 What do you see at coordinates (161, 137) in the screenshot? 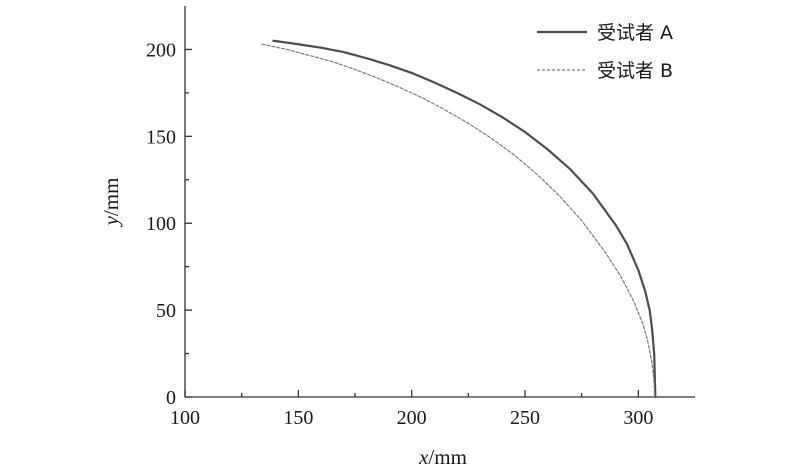
I see `y-tick-label: 150` at bounding box center [161, 137].